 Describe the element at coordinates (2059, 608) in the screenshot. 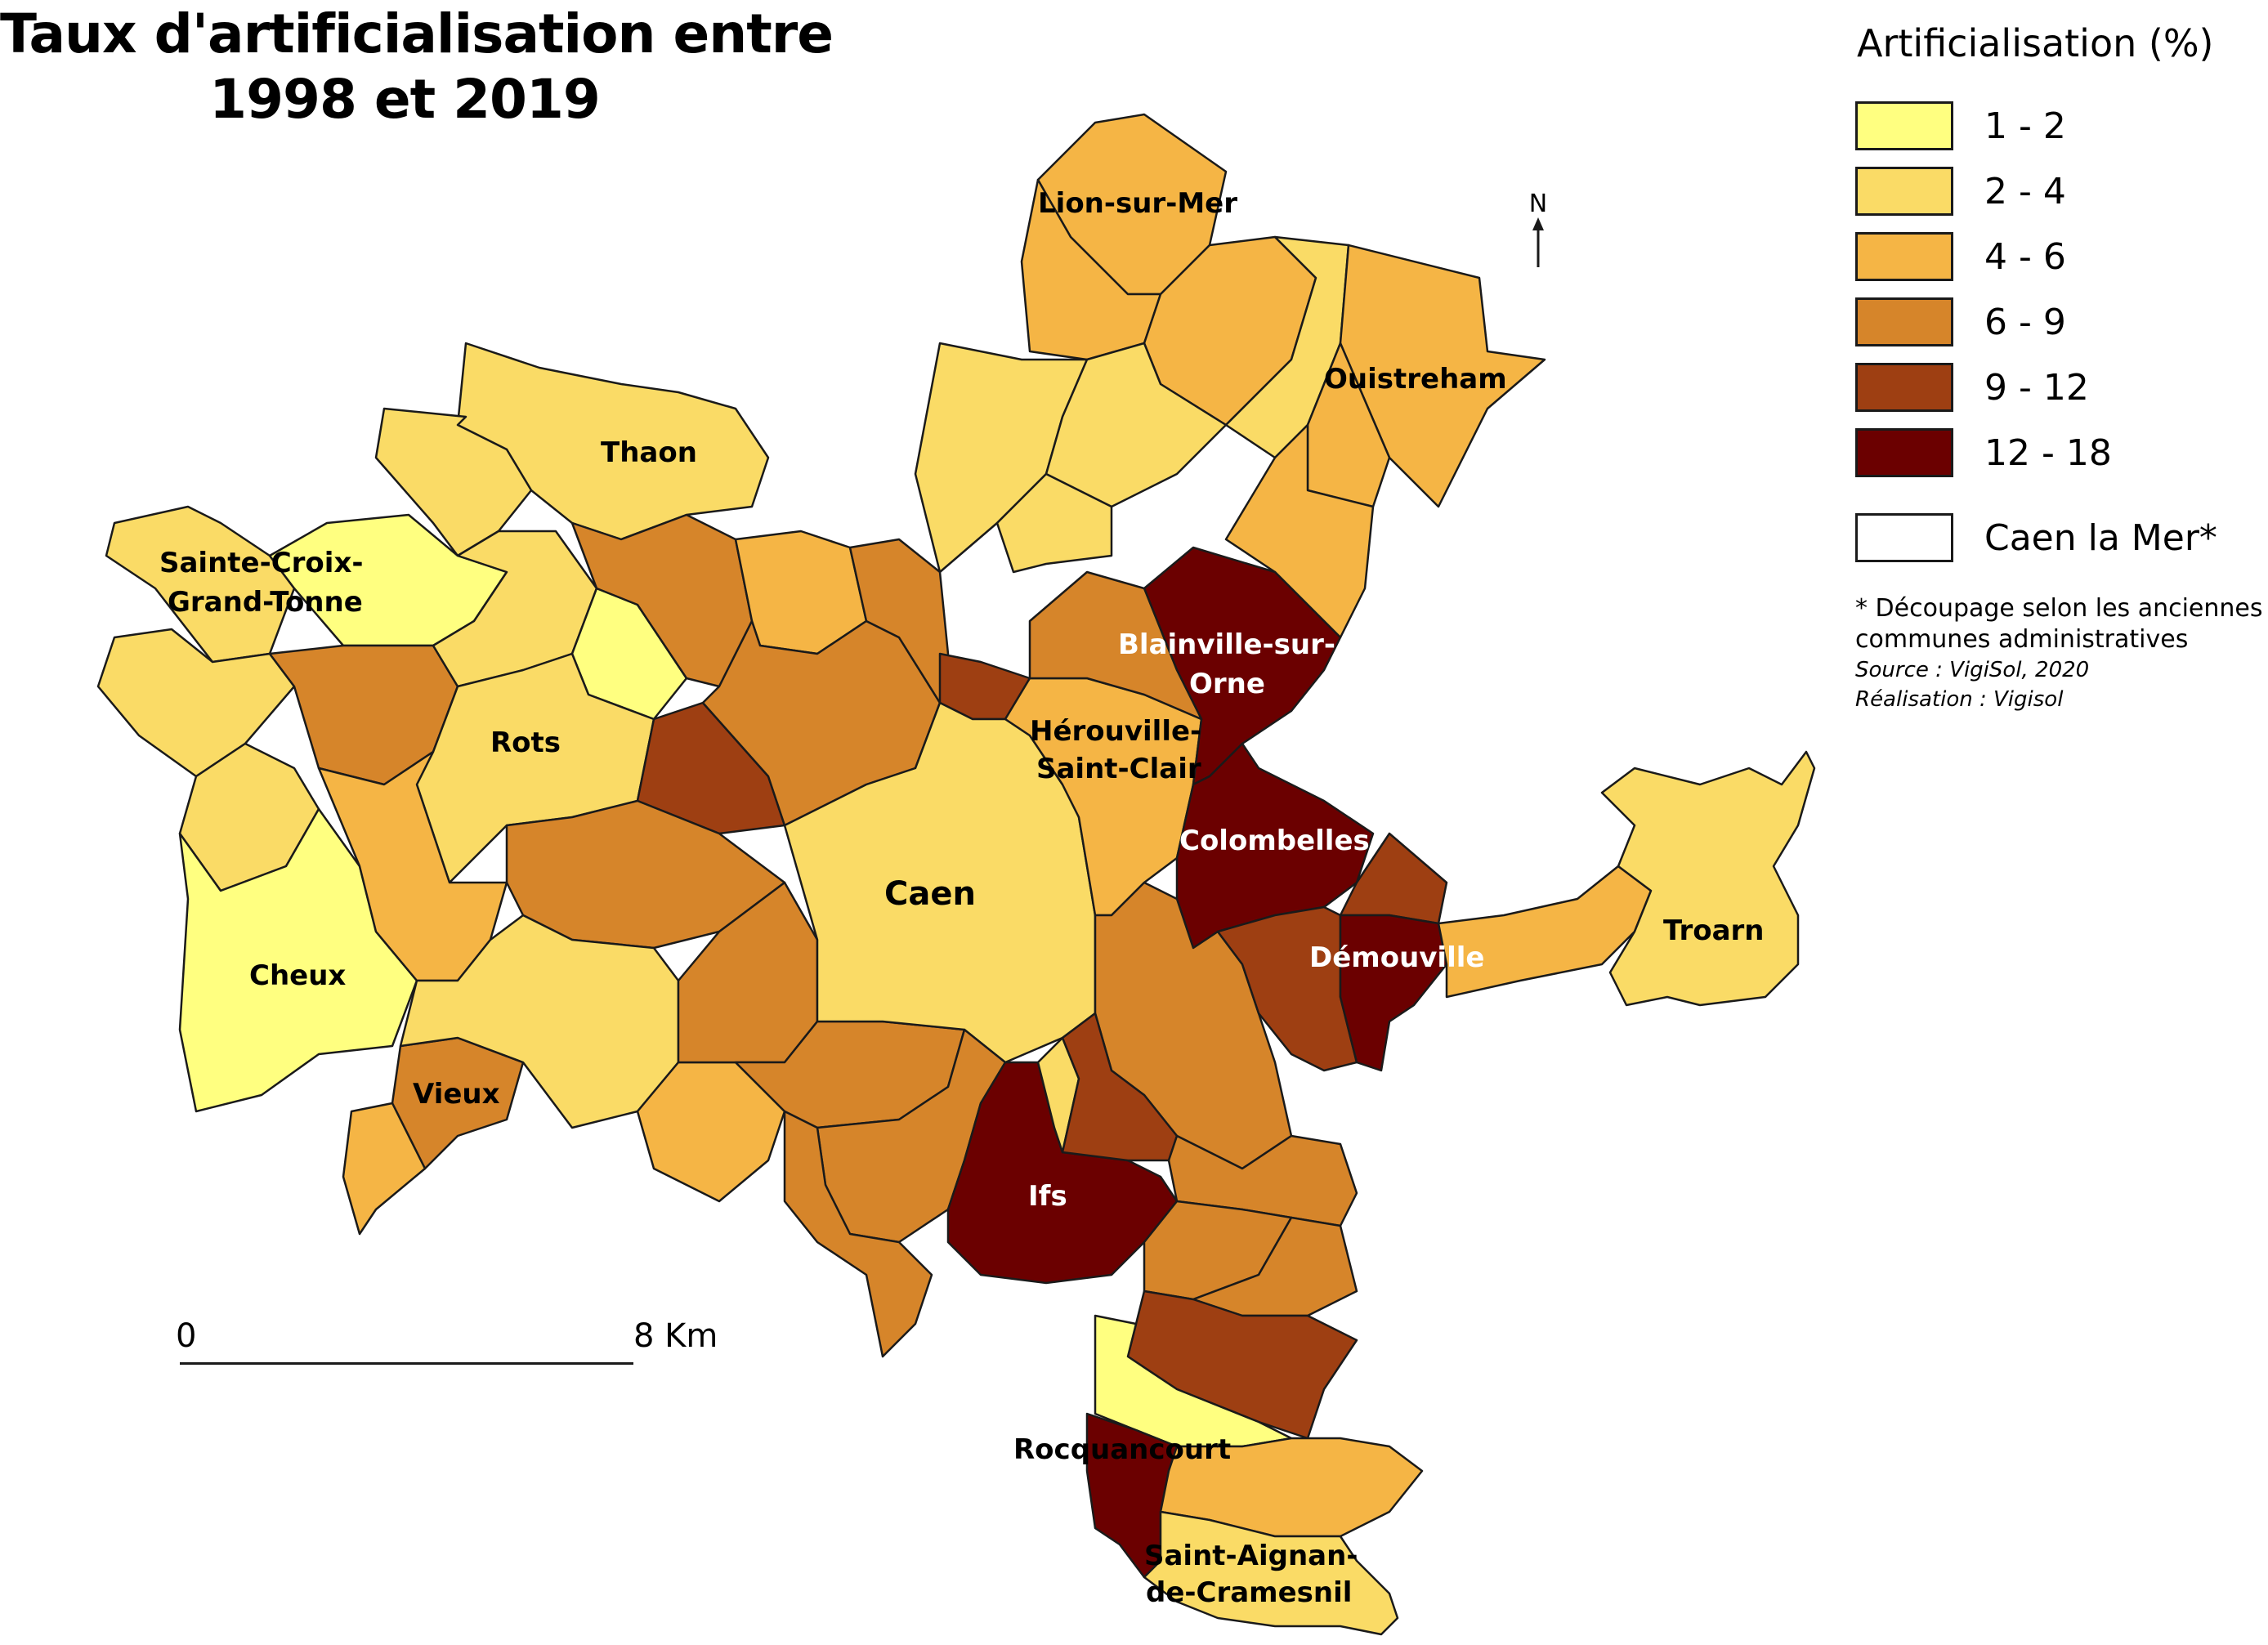

I see `legend-note-line1: * Découpage selon les anciennes` at that location.